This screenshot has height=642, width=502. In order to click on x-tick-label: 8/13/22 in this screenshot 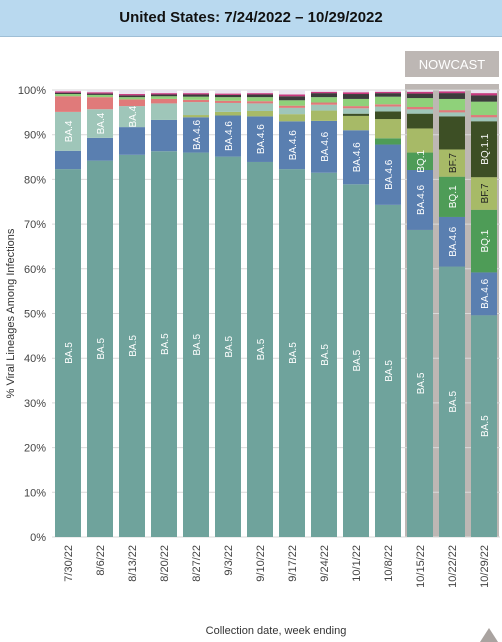, I will do `click(133, 563)`.